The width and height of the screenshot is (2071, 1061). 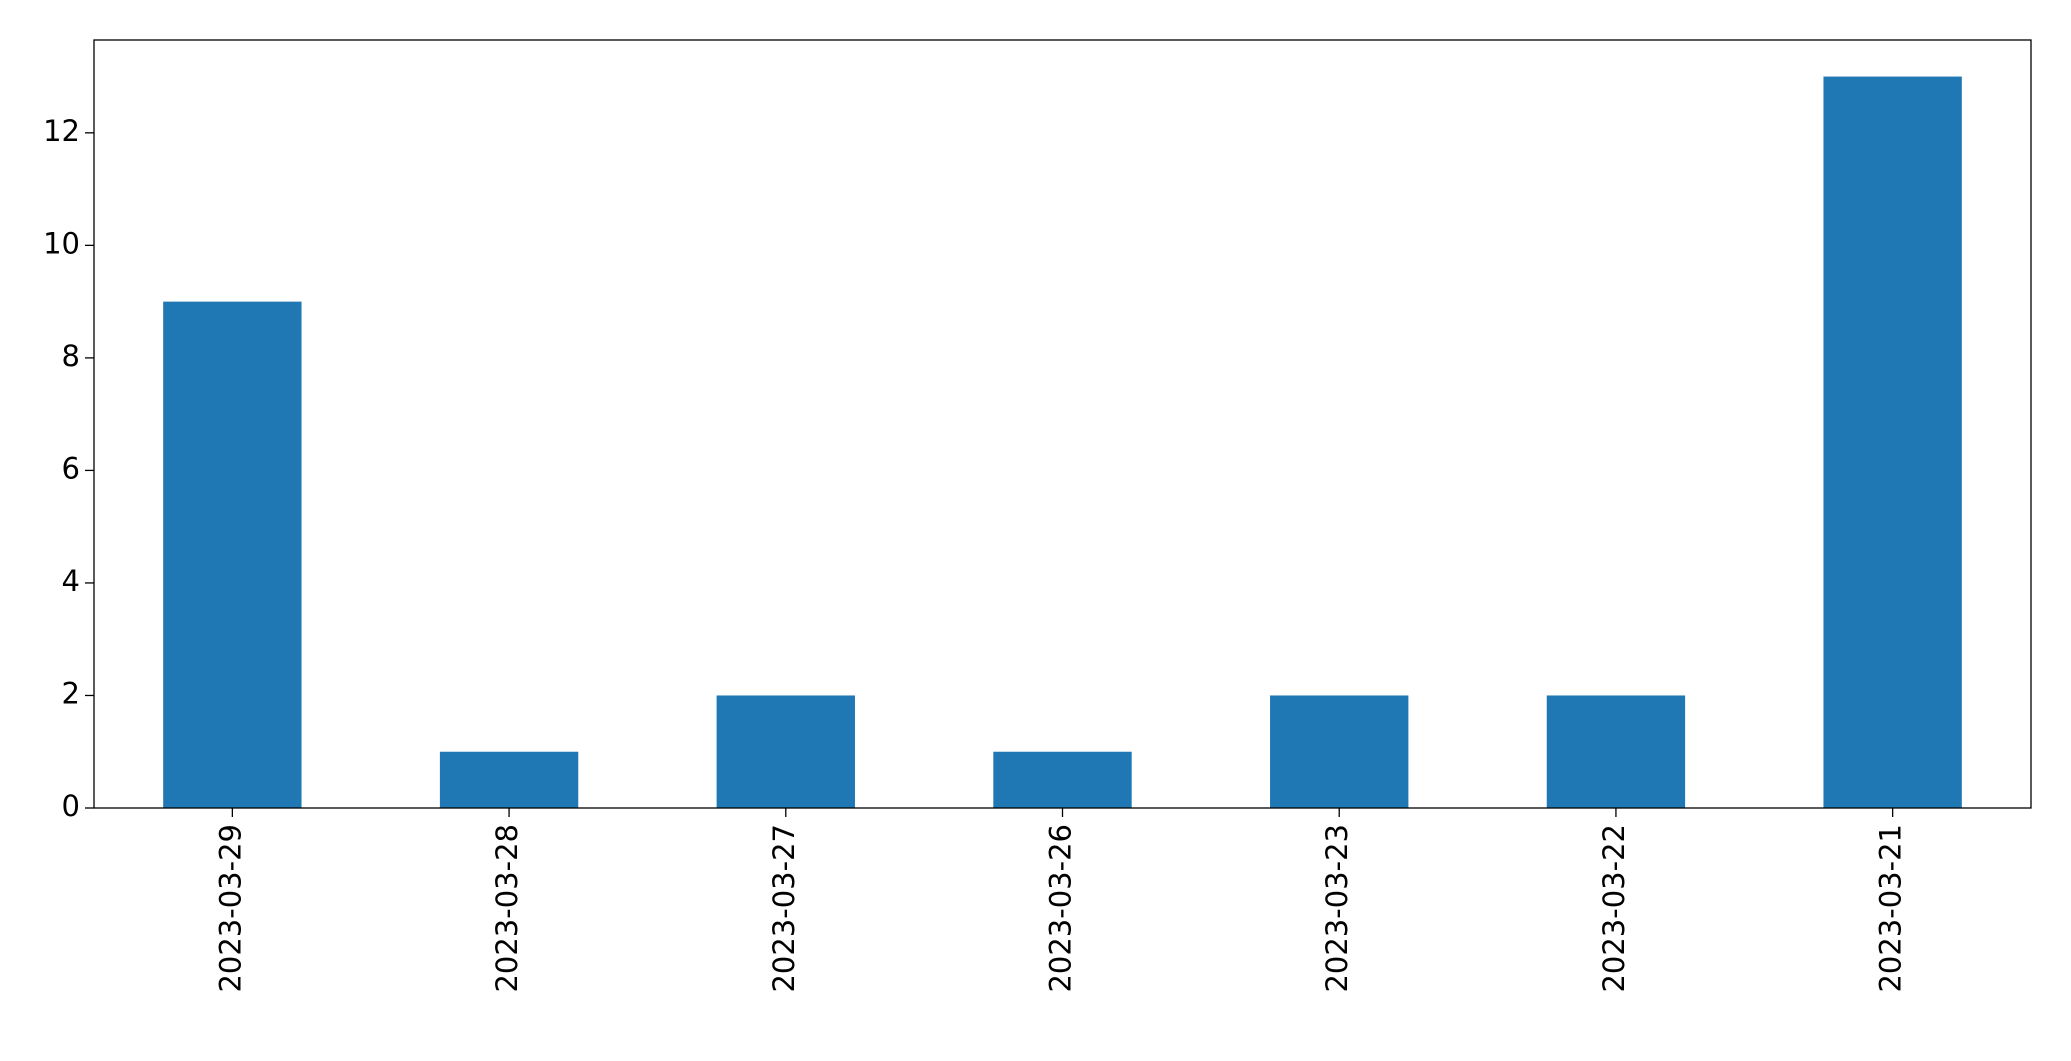 I want to click on y-tick-label: 0, so click(x=71, y=806).